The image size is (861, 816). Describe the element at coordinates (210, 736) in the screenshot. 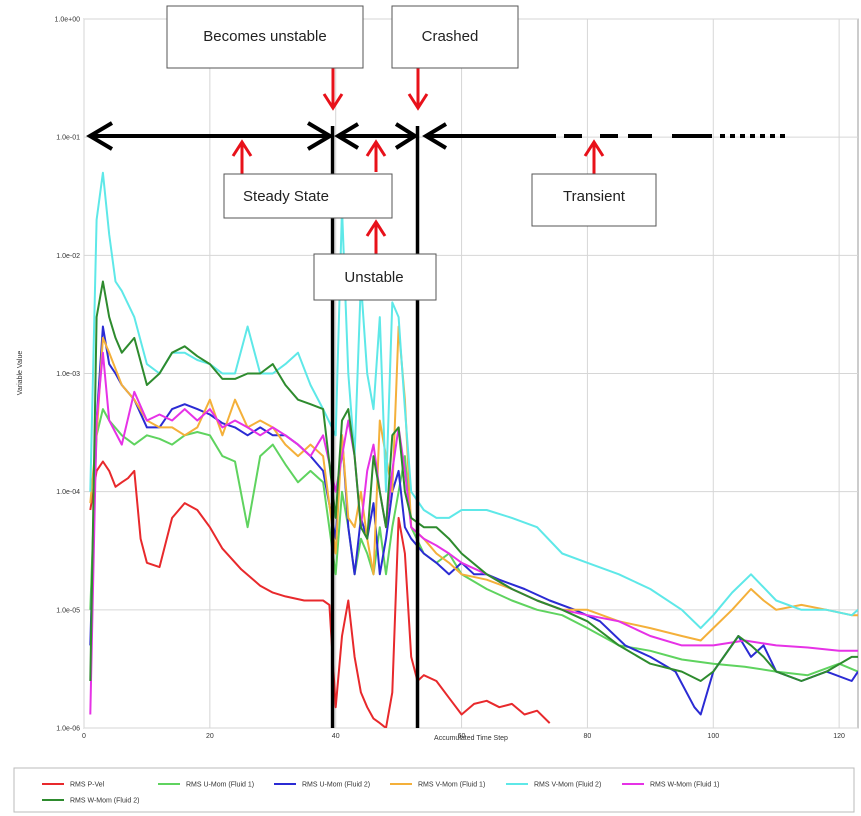

I see `x-tick-label: 20` at that location.